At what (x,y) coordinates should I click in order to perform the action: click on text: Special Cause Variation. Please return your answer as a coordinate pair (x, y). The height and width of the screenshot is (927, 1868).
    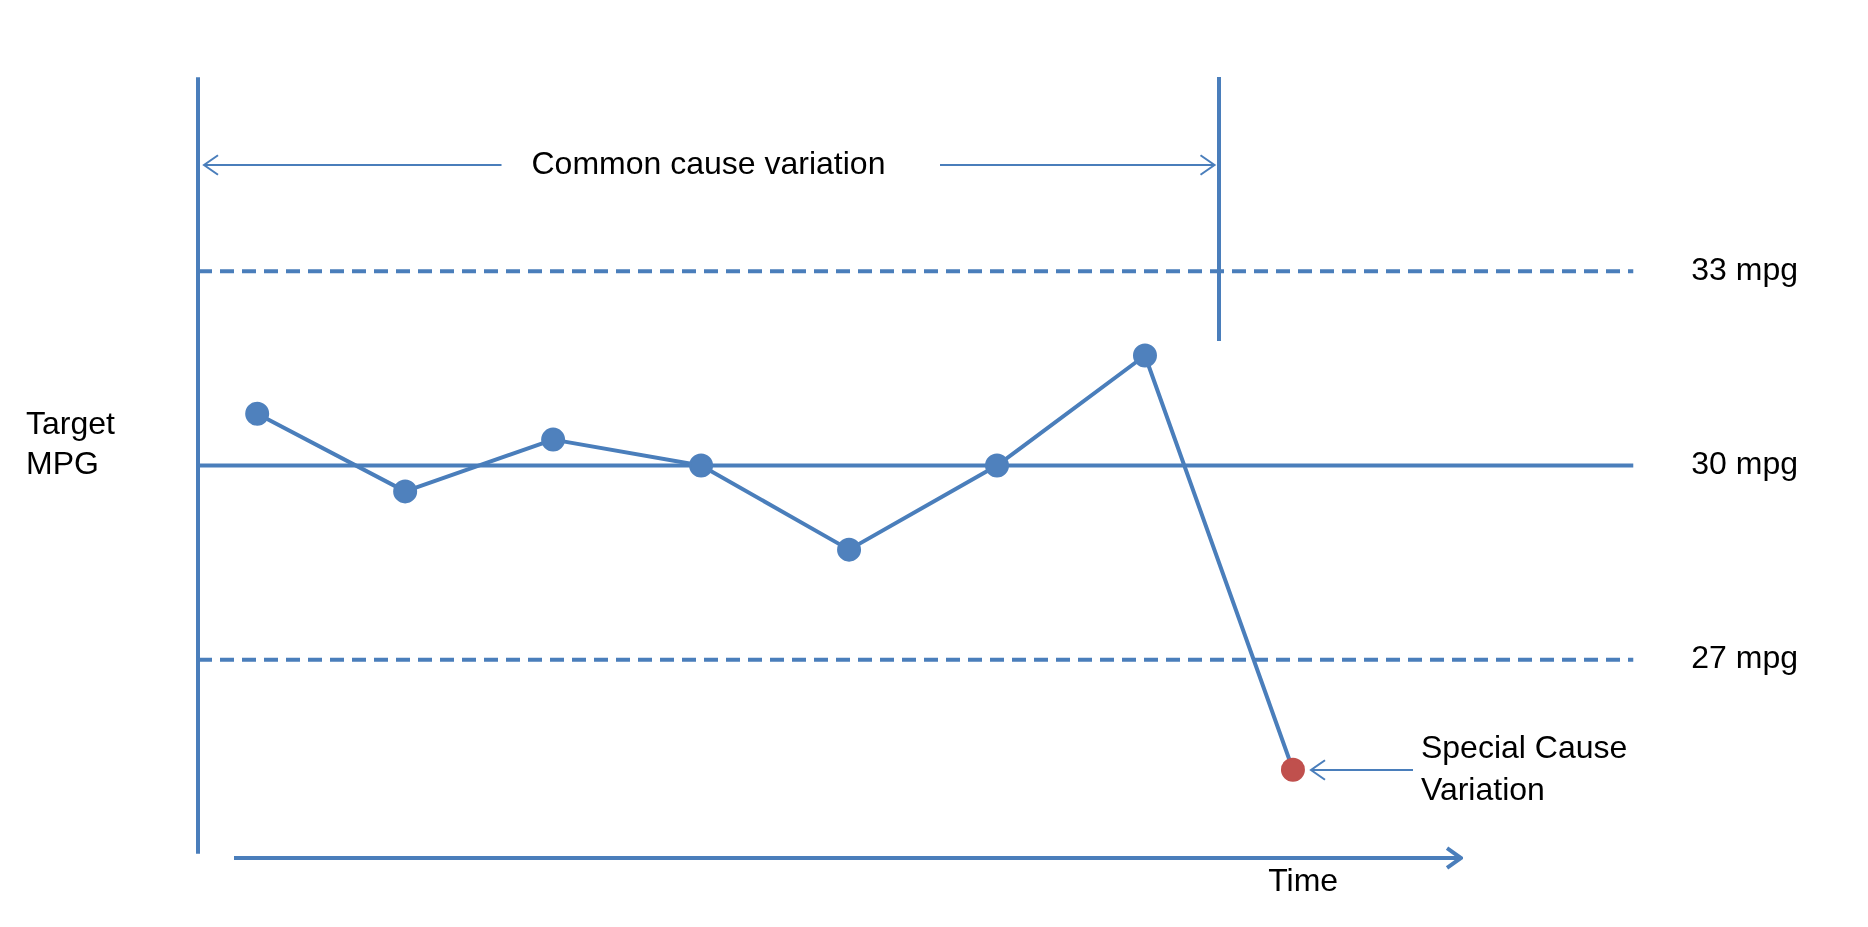
    Looking at the image, I should click on (1524, 768).